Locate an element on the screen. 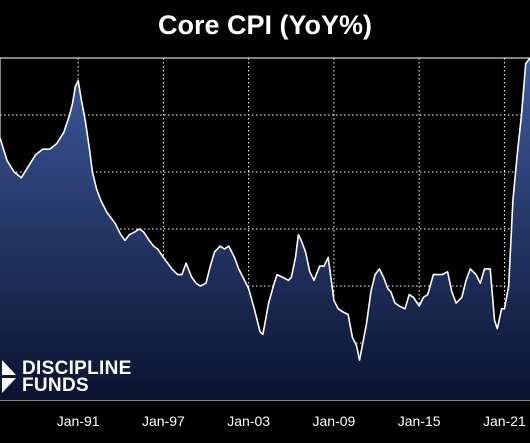 The height and width of the screenshot is (443, 530). logo-mark-icon is located at coordinates (9, 376).